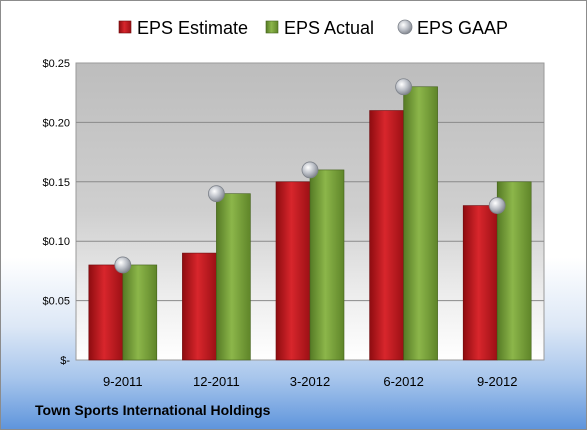 Image resolution: width=587 pixels, height=430 pixels. What do you see at coordinates (56, 302) in the screenshot?
I see `y-tick-label: $0.05` at bounding box center [56, 302].